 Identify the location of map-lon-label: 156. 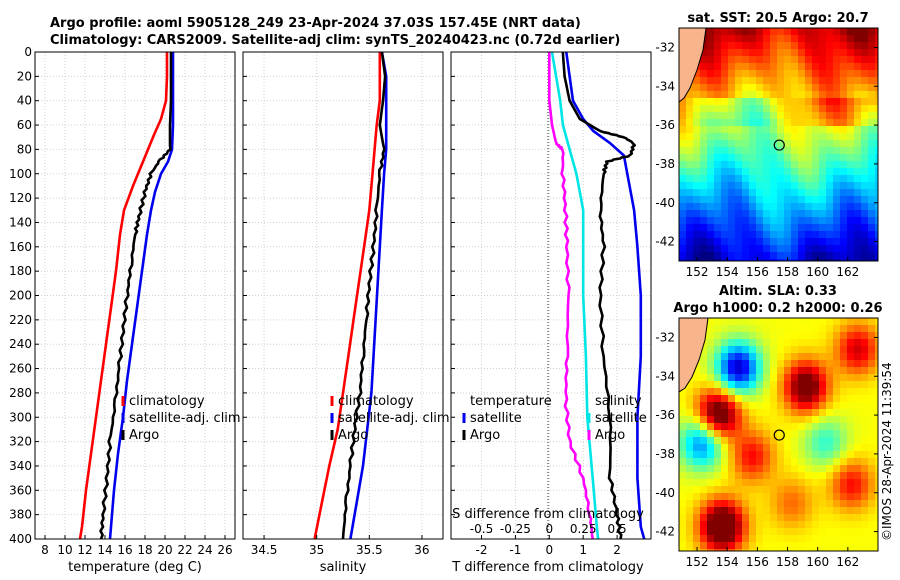
(757, 562).